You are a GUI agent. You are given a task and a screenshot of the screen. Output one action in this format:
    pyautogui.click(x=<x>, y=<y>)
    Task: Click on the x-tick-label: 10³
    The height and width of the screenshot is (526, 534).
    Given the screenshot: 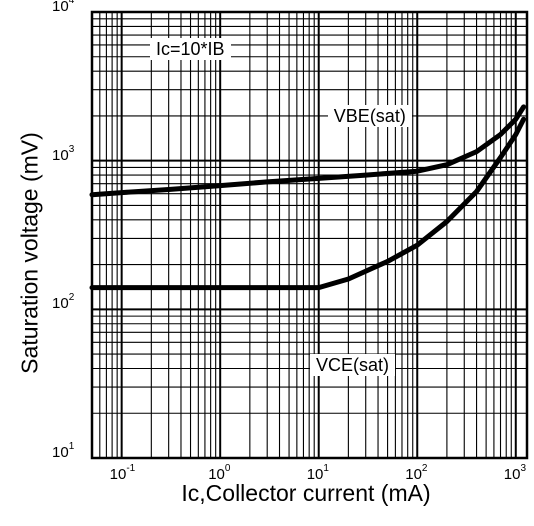 What is the action you would take?
    pyautogui.click(x=515, y=473)
    